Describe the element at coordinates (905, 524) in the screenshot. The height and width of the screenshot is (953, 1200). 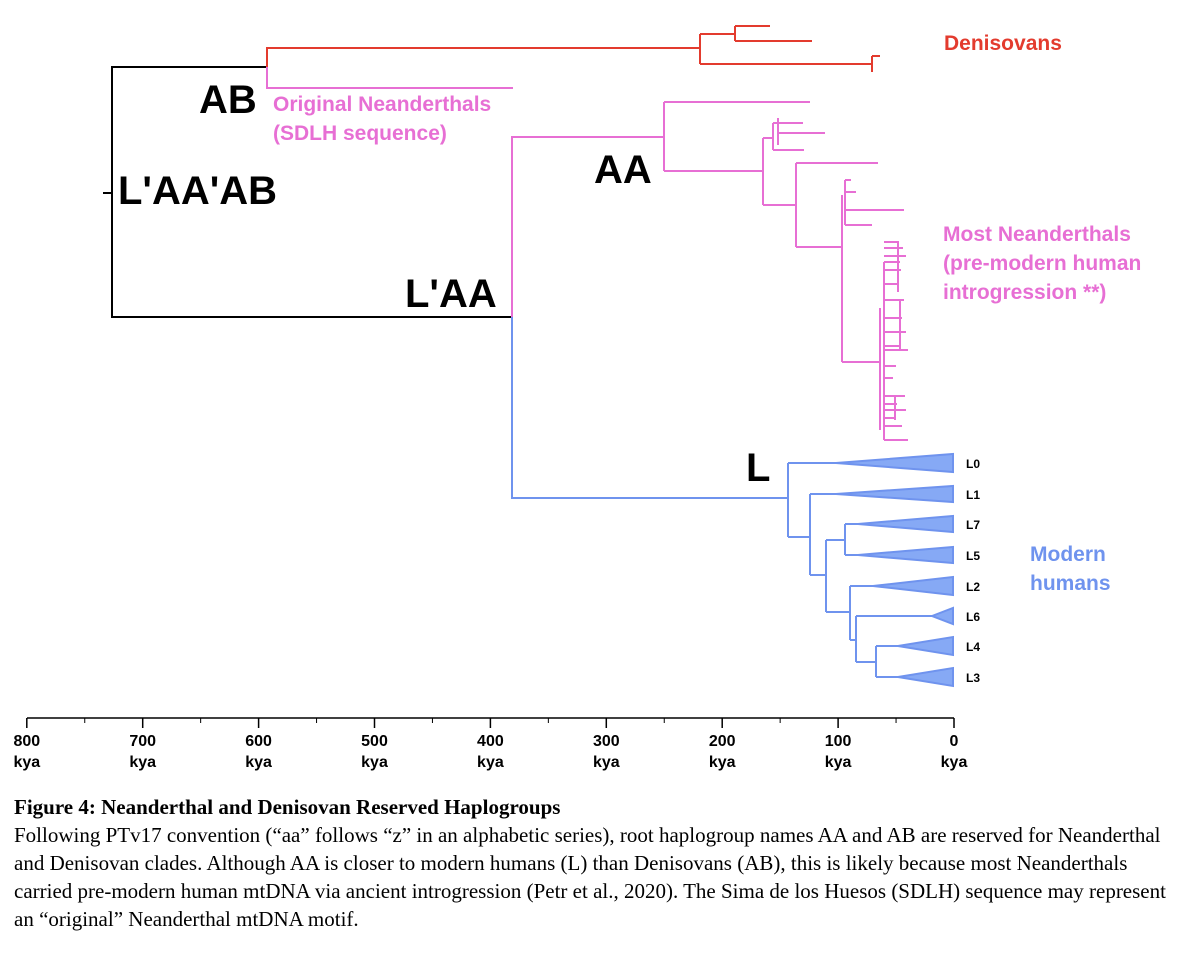
I see `haplogroup-triangle-l7` at that location.